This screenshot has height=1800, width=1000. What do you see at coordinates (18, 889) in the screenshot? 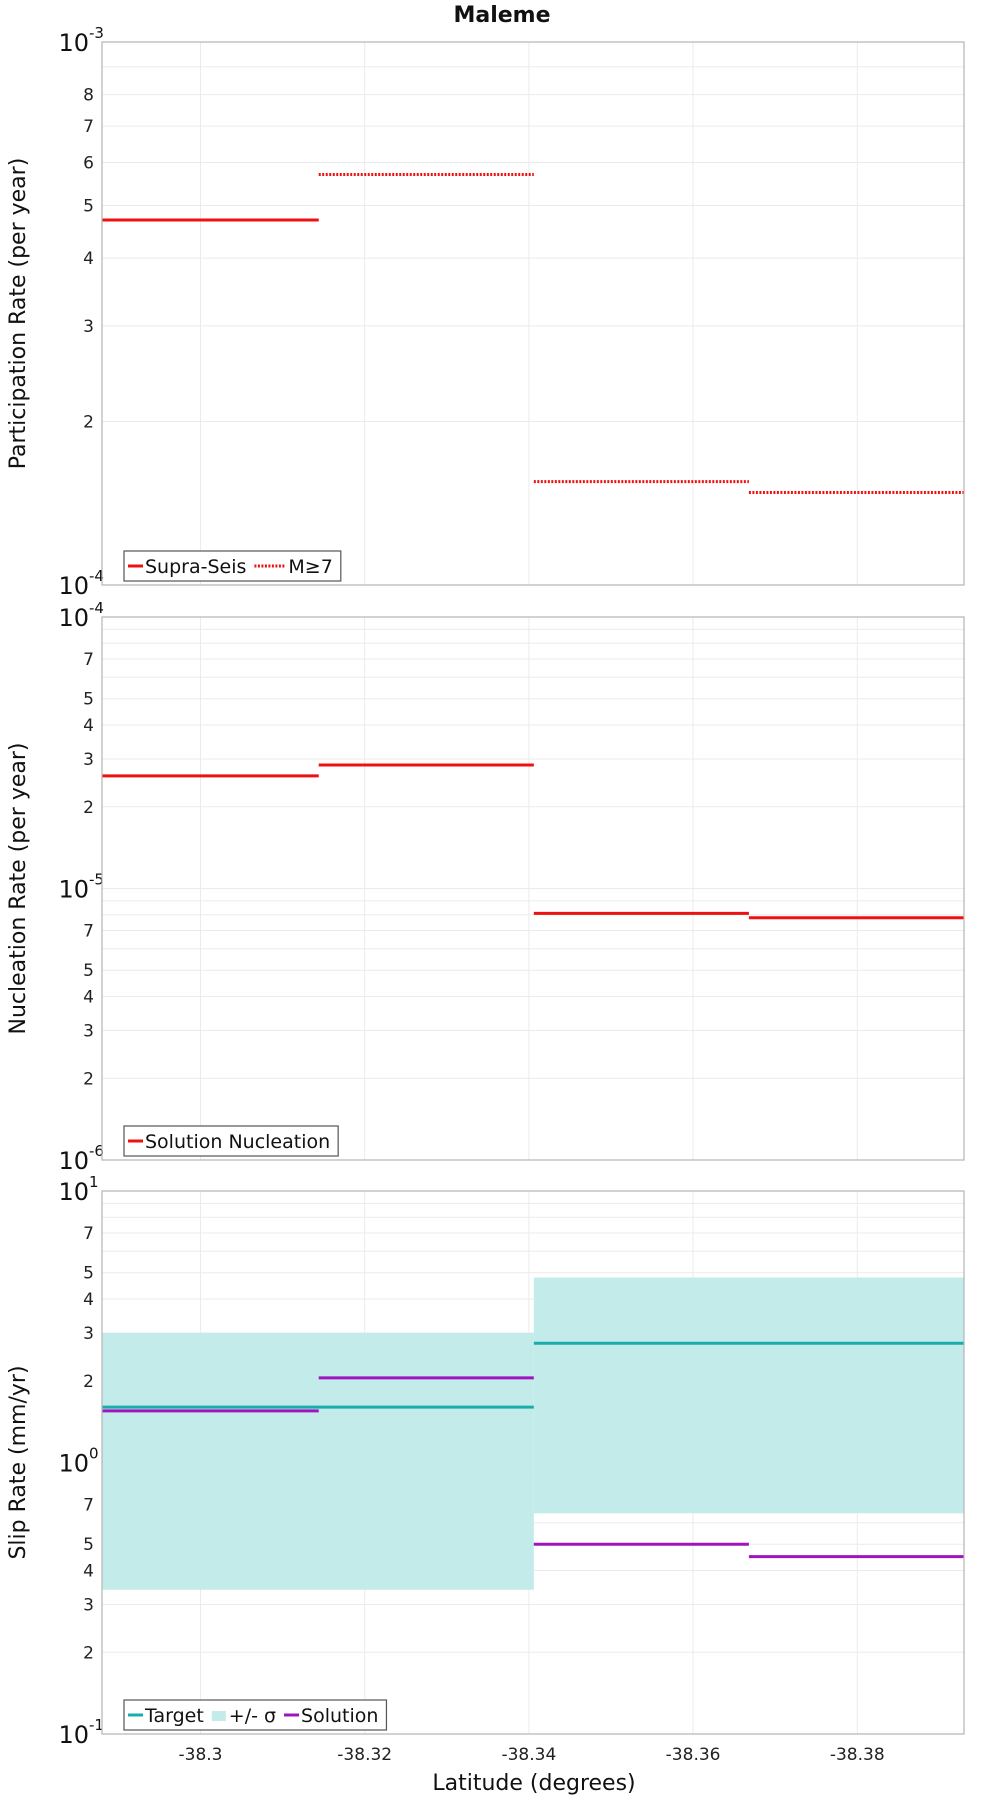
I see `y-axis-label: Nucleation Rate (per year)` at bounding box center [18, 889].